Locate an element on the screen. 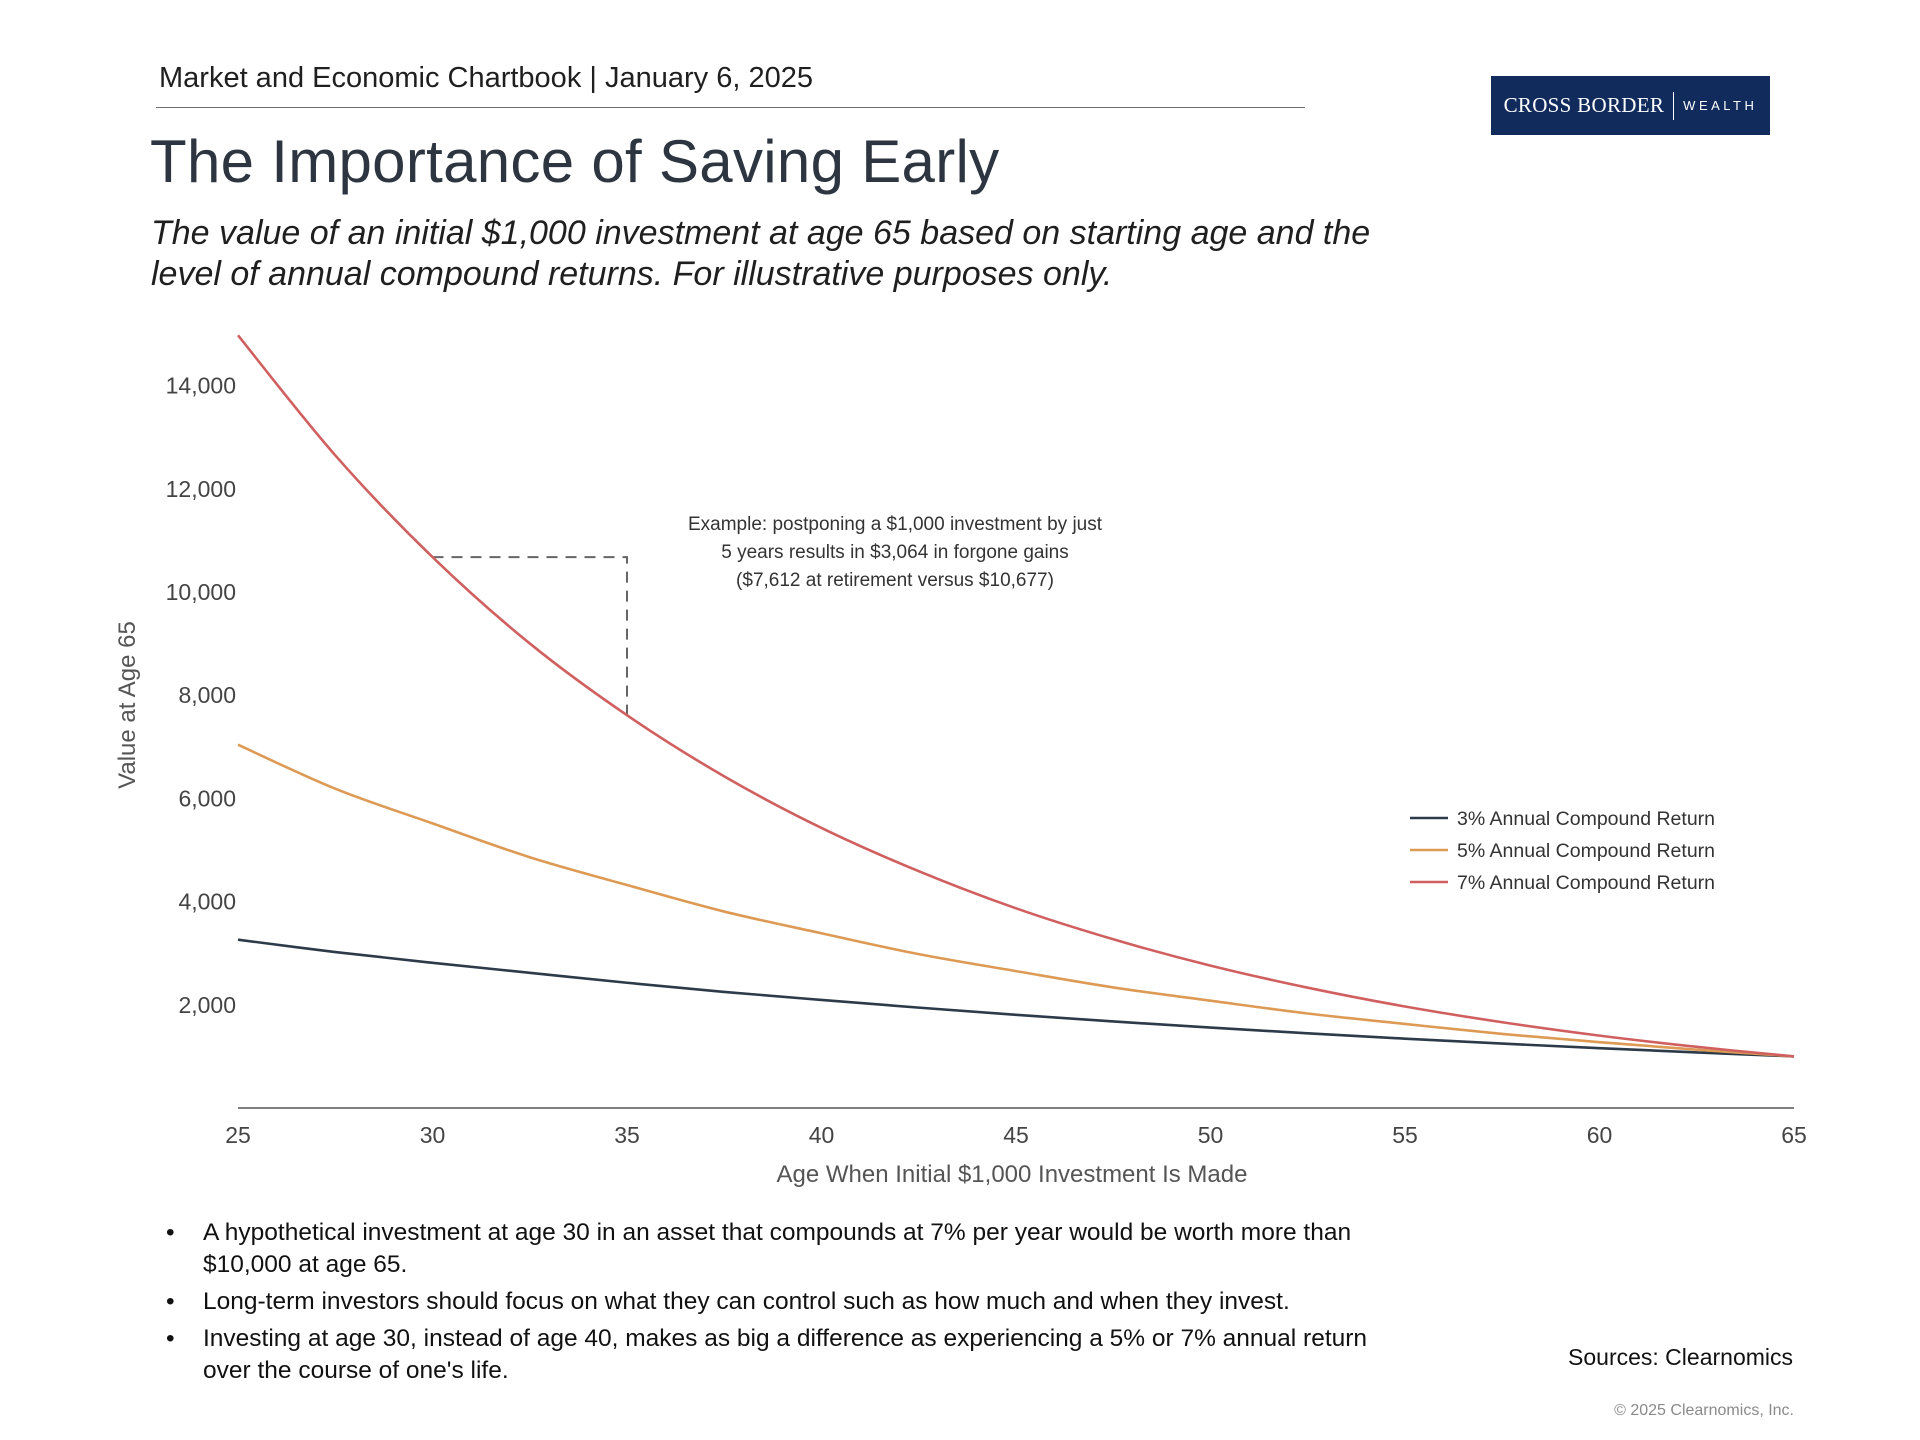 This screenshot has width=1920, height=1440. sources-note: Sources: Clearnomics is located at coordinates (1680, 1357).